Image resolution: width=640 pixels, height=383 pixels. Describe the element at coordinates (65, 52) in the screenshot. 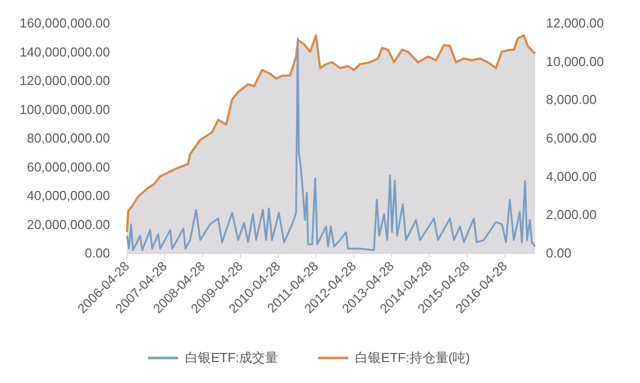

I see `y-tick-label: 140,000,000.00` at that location.